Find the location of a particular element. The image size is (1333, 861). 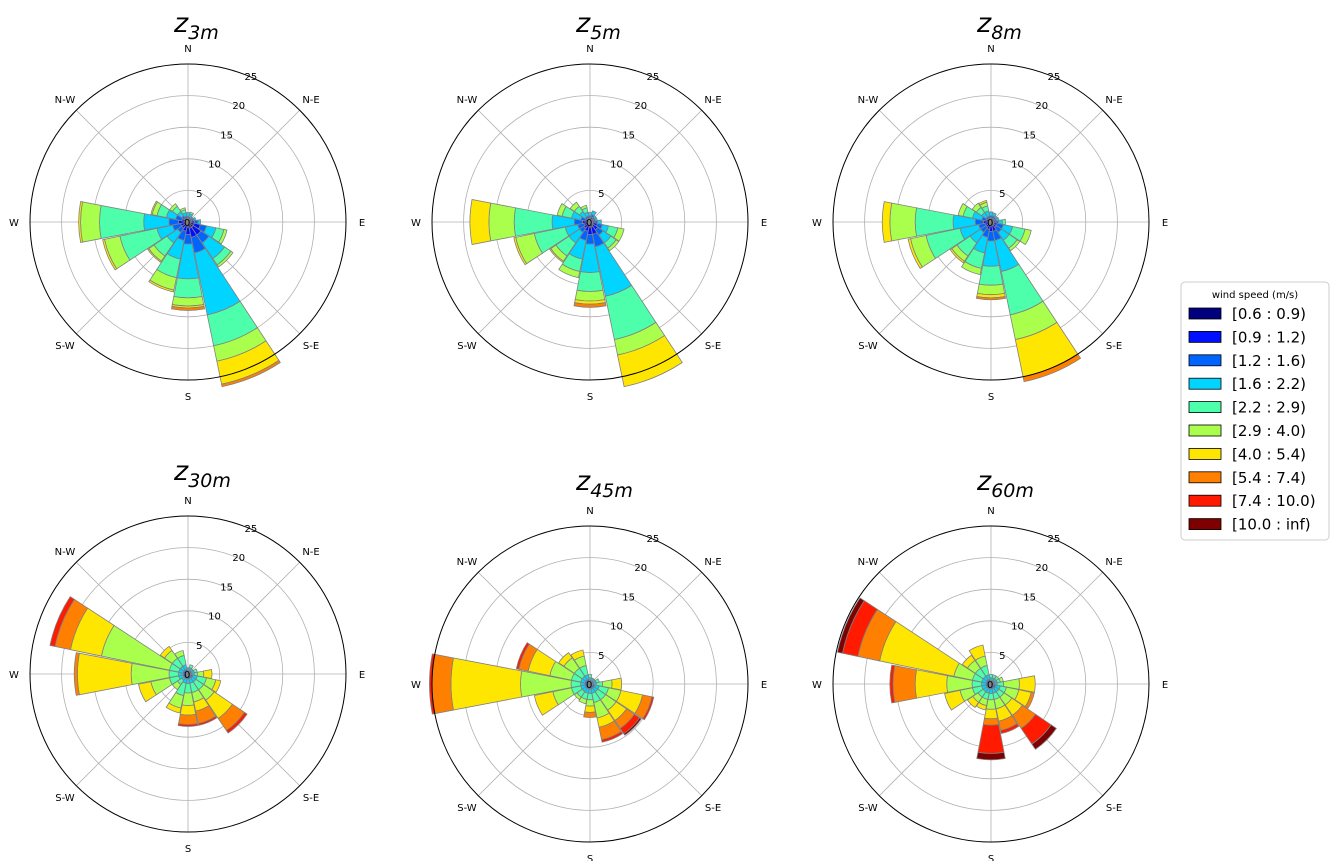

panel-title-subscript: 30m is located at coordinates (209, 481).